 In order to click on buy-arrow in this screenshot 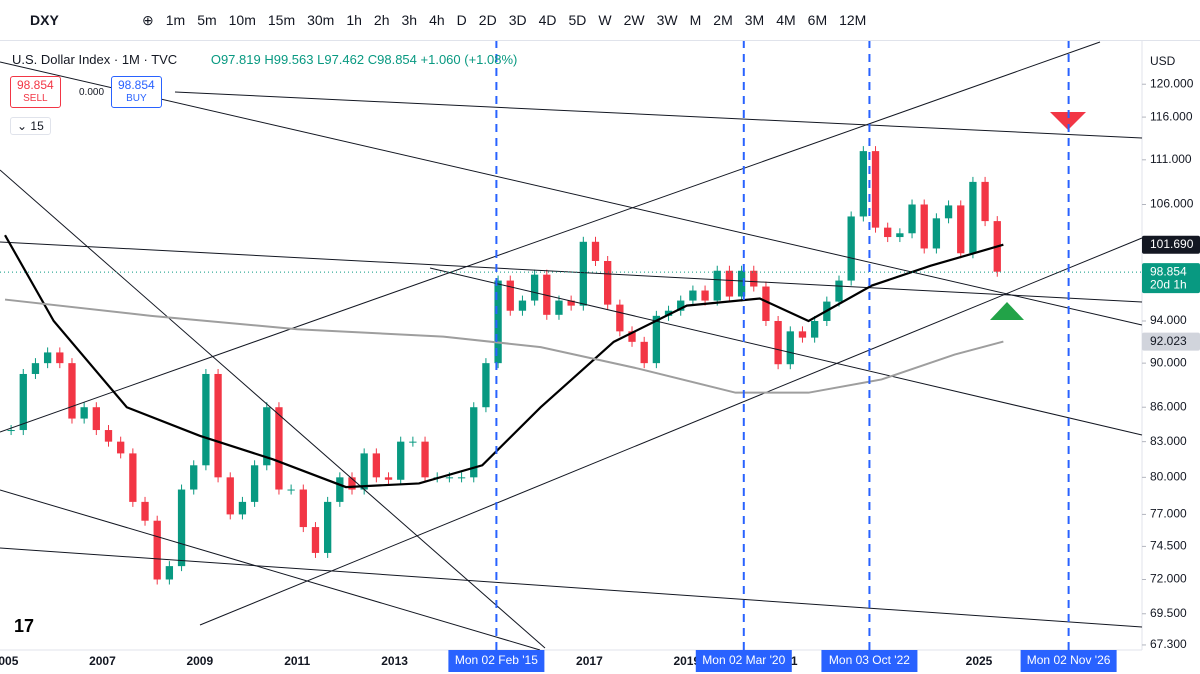, I will do `click(1007, 311)`.